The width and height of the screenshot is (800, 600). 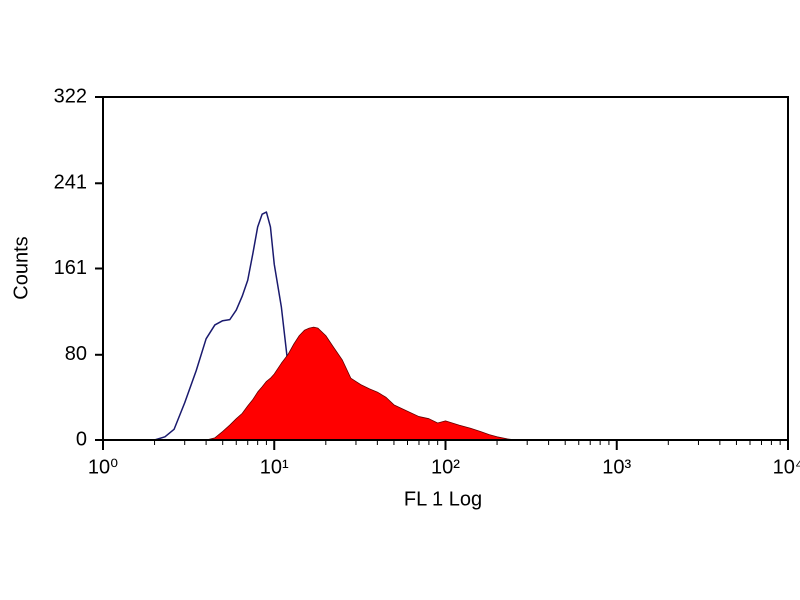 I want to click on y-tick-label: 80, so click(x=76, y=354).